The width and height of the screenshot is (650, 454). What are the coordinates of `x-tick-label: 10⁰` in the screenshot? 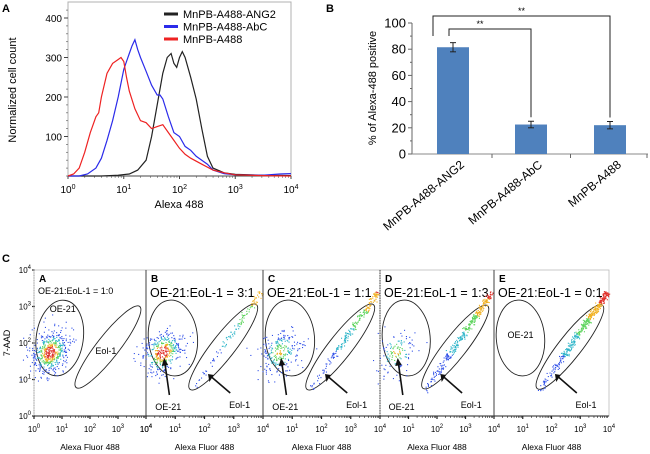 It's located at (67, 190).